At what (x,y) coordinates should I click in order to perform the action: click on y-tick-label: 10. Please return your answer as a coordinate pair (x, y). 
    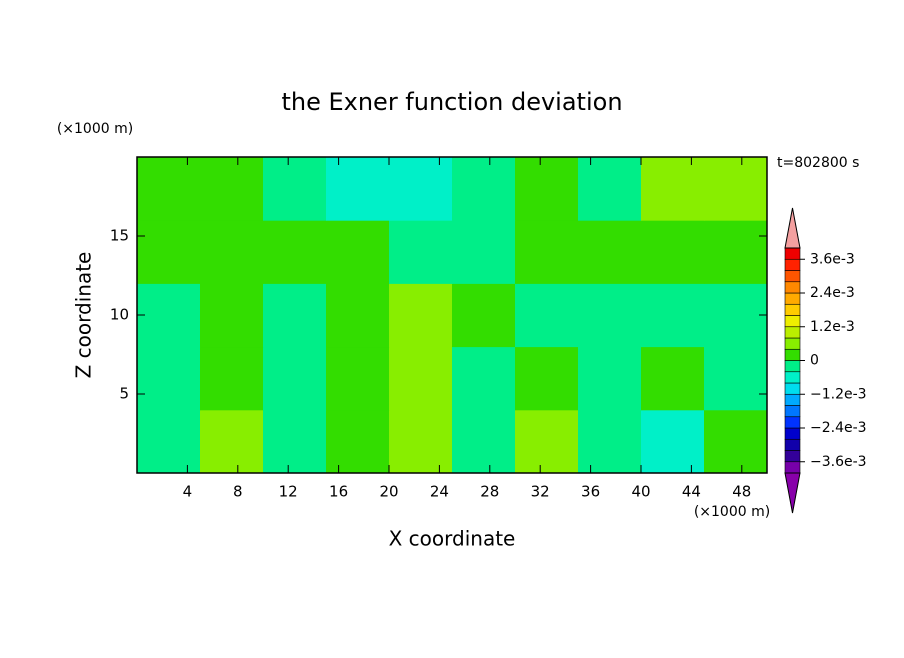
    Looking at the image, I should click on (119, 315).